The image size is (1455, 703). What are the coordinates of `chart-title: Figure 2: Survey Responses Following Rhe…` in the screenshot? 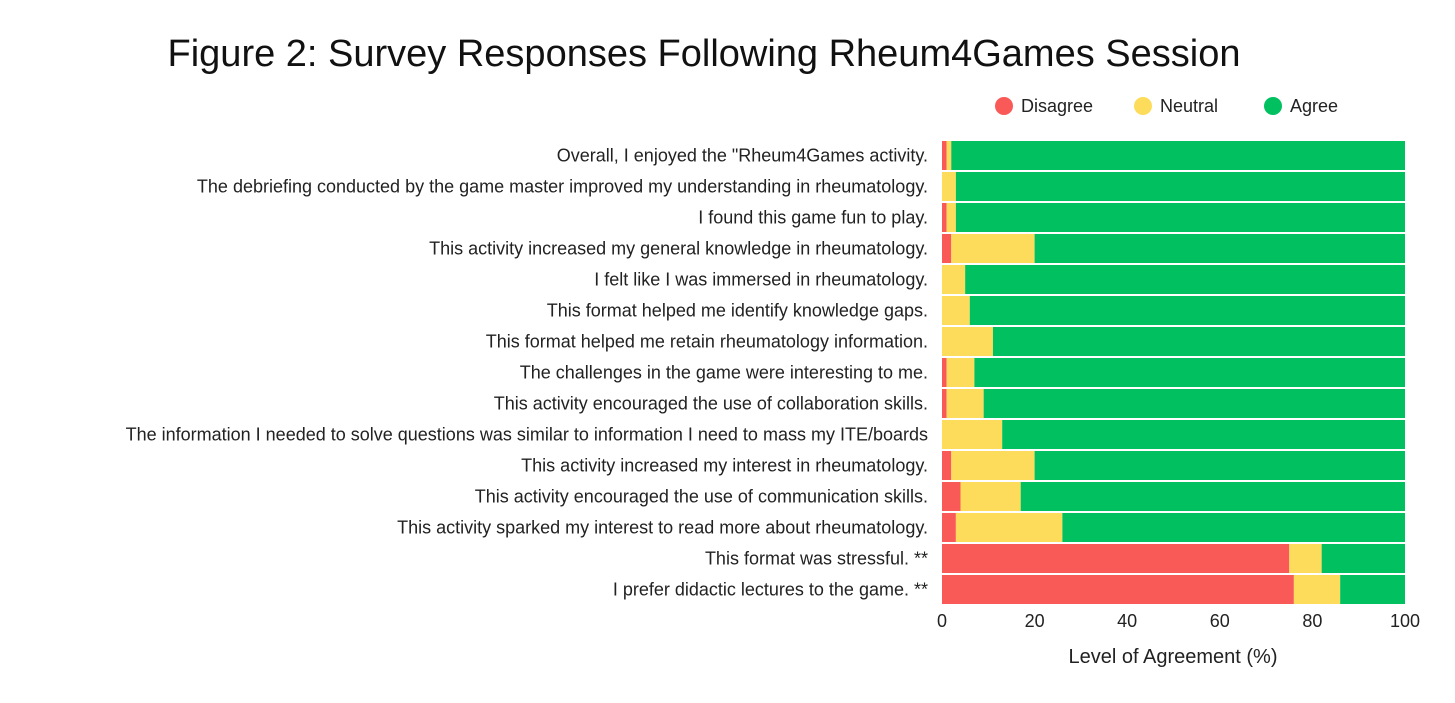 It's located at (704, 54).